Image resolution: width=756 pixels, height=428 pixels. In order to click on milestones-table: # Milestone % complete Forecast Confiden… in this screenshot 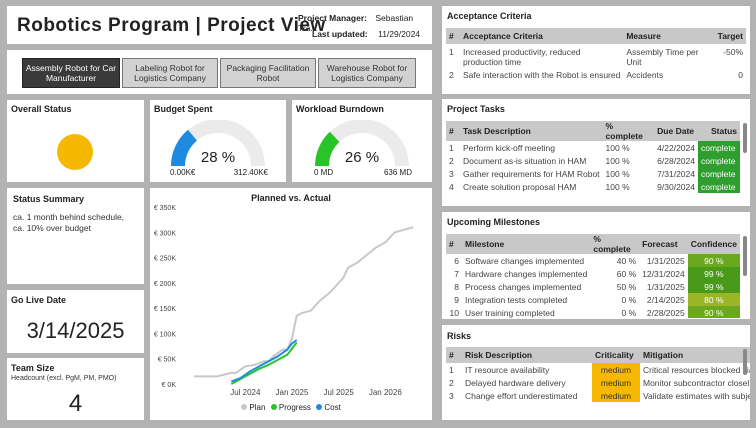, I will do `click(593, 276)`.